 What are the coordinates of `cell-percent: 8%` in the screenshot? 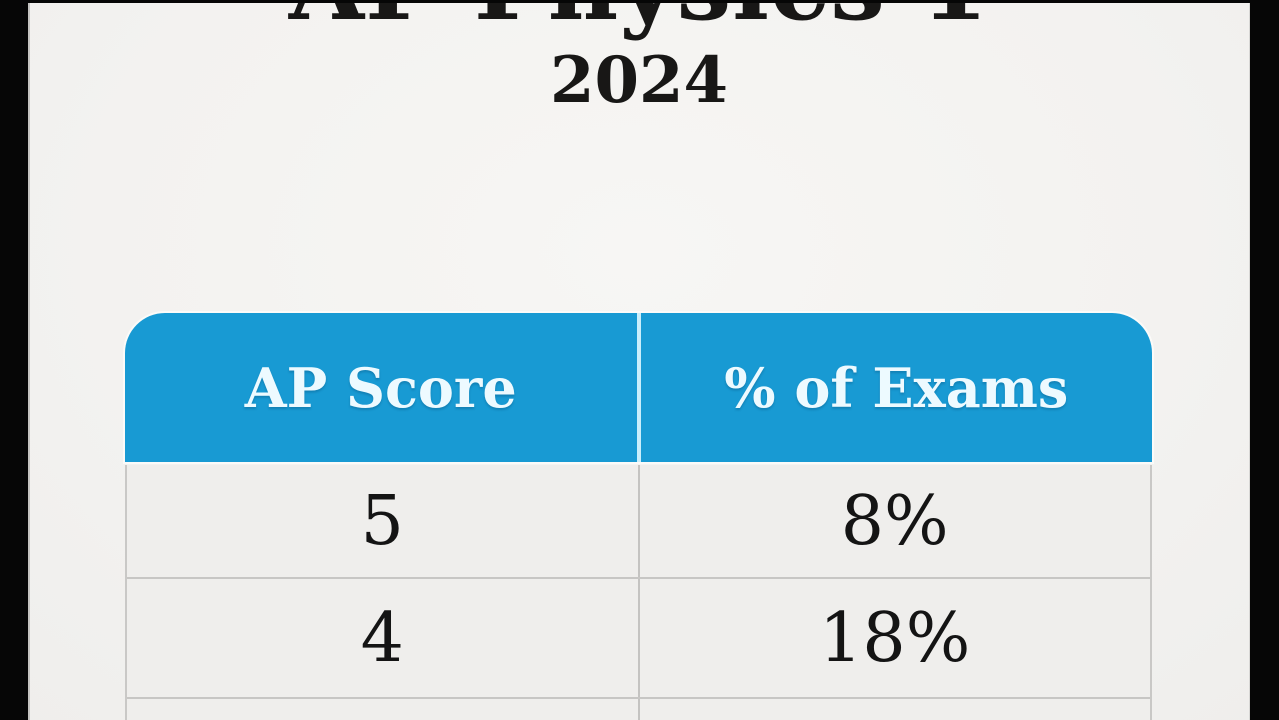 It's located at (894, 521).